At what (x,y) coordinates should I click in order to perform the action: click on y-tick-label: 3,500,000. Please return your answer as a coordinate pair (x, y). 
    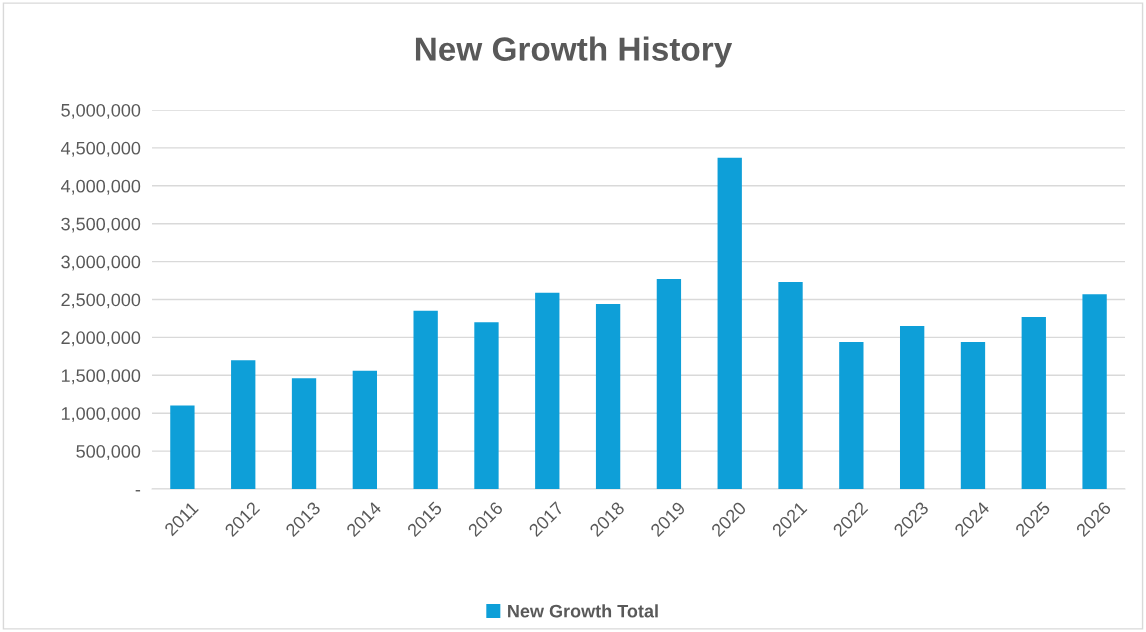
    Looking at the image, I should click on (101, 225).